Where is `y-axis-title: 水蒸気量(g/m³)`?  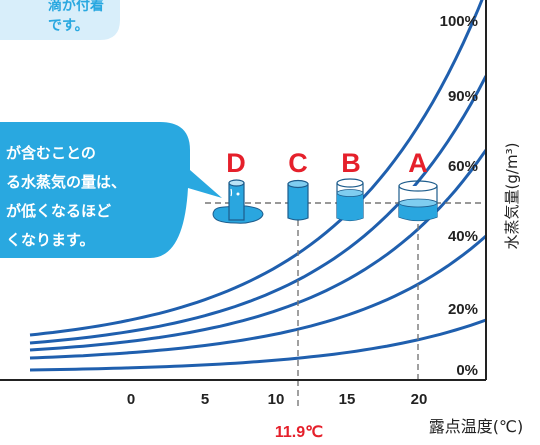
y-axis-title: 水蒸気量(g/m³) is located at coordinates (512, 196).